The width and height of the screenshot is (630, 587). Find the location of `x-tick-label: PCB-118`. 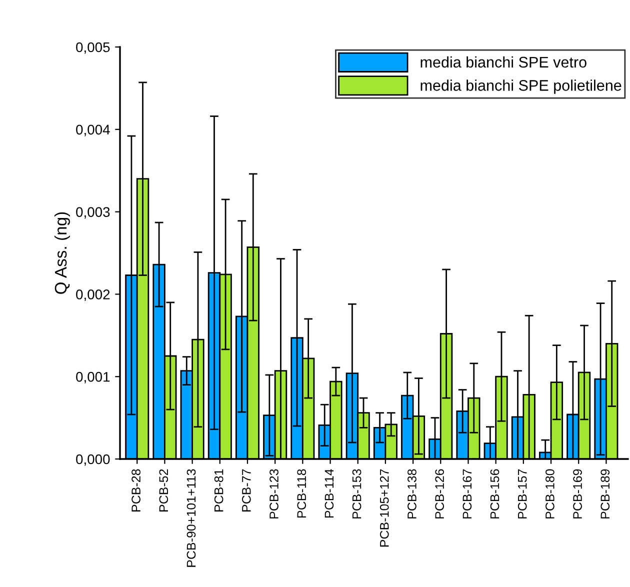

x-tick-label: PCB-118 is located at coordinates (301, 493).